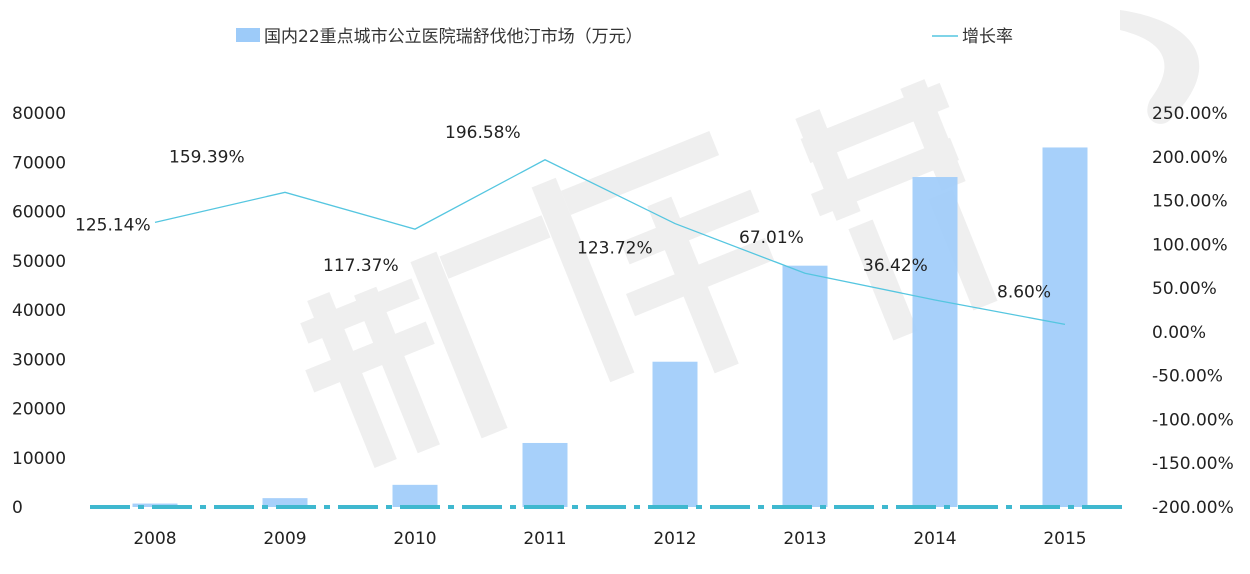 The image size is (1250, 574). What do you see at coordinates (1190, 202) in the screenshot?
I see `right-axis-tick-label: 150.00%` at bounding box center [1190, 202].